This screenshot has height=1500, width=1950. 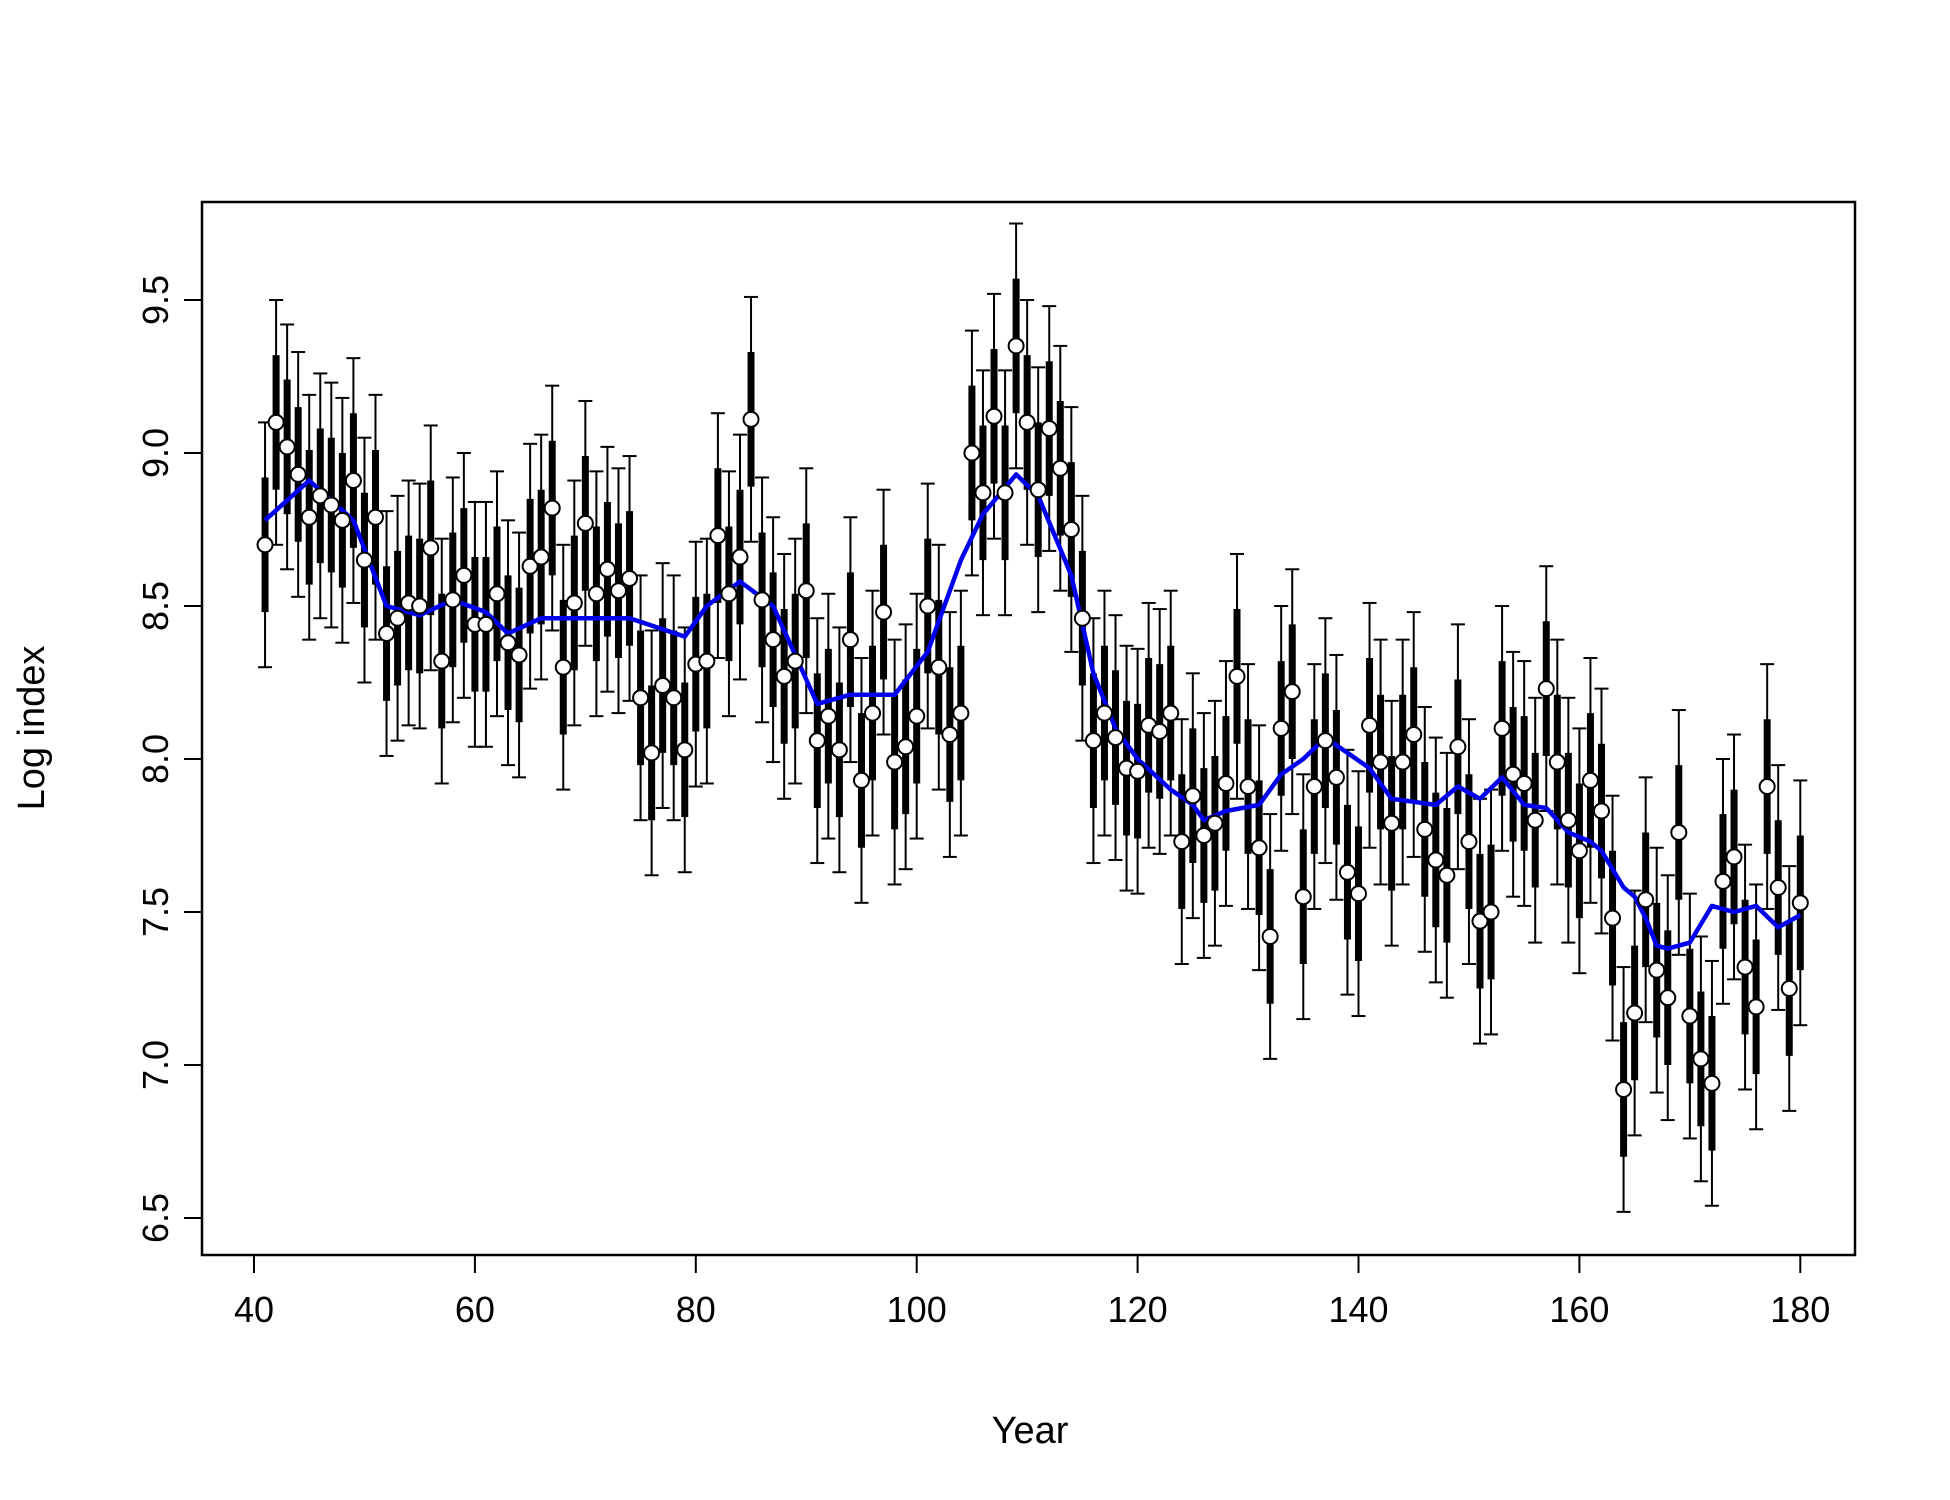 What do you see at coordinates (1358, 1309) in the screenshot?
I see `x-tick-label: 140` at bounding box center [1358, 1309].